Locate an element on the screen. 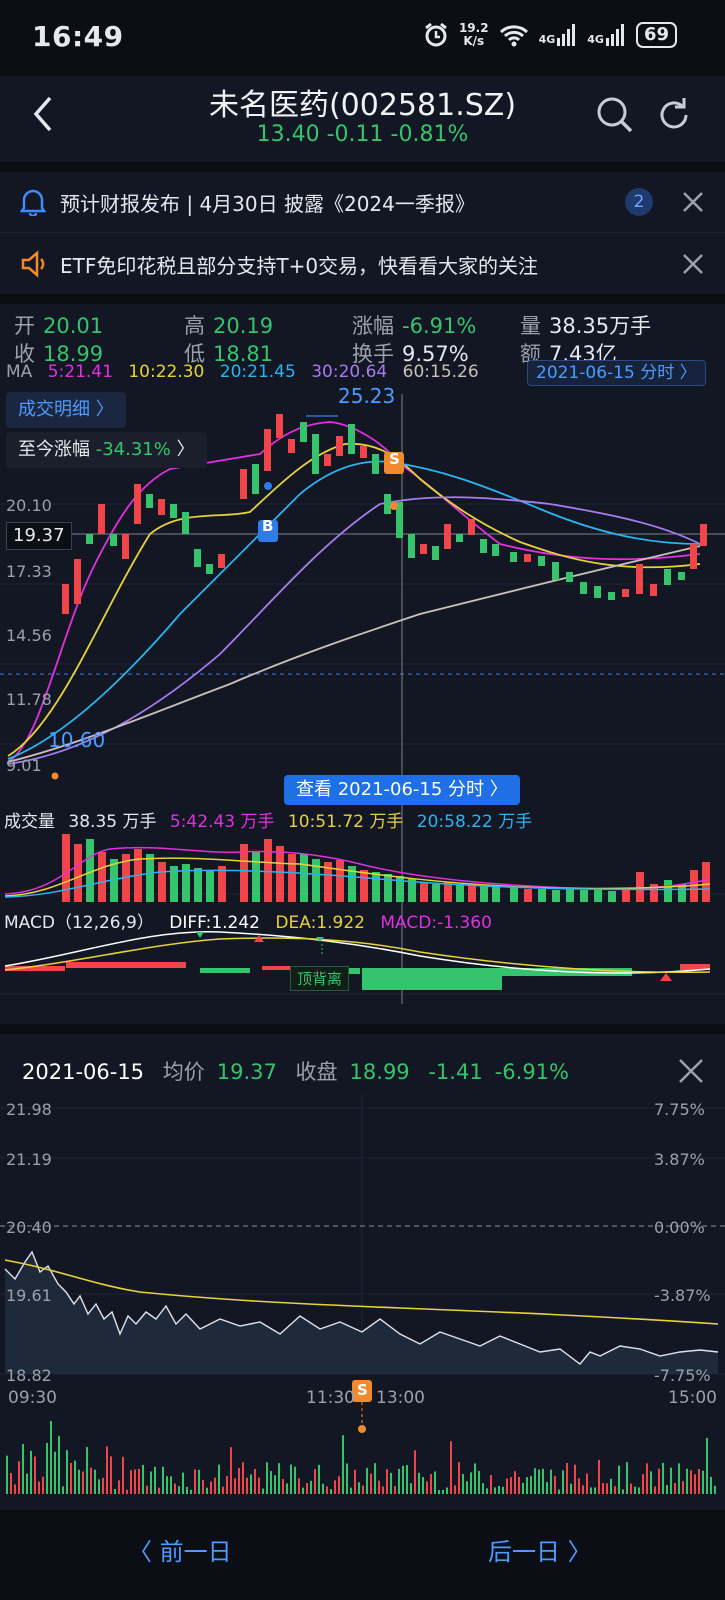 This screenshot has height=1600, width=725. search-icon is located at coordinates (615, 115).